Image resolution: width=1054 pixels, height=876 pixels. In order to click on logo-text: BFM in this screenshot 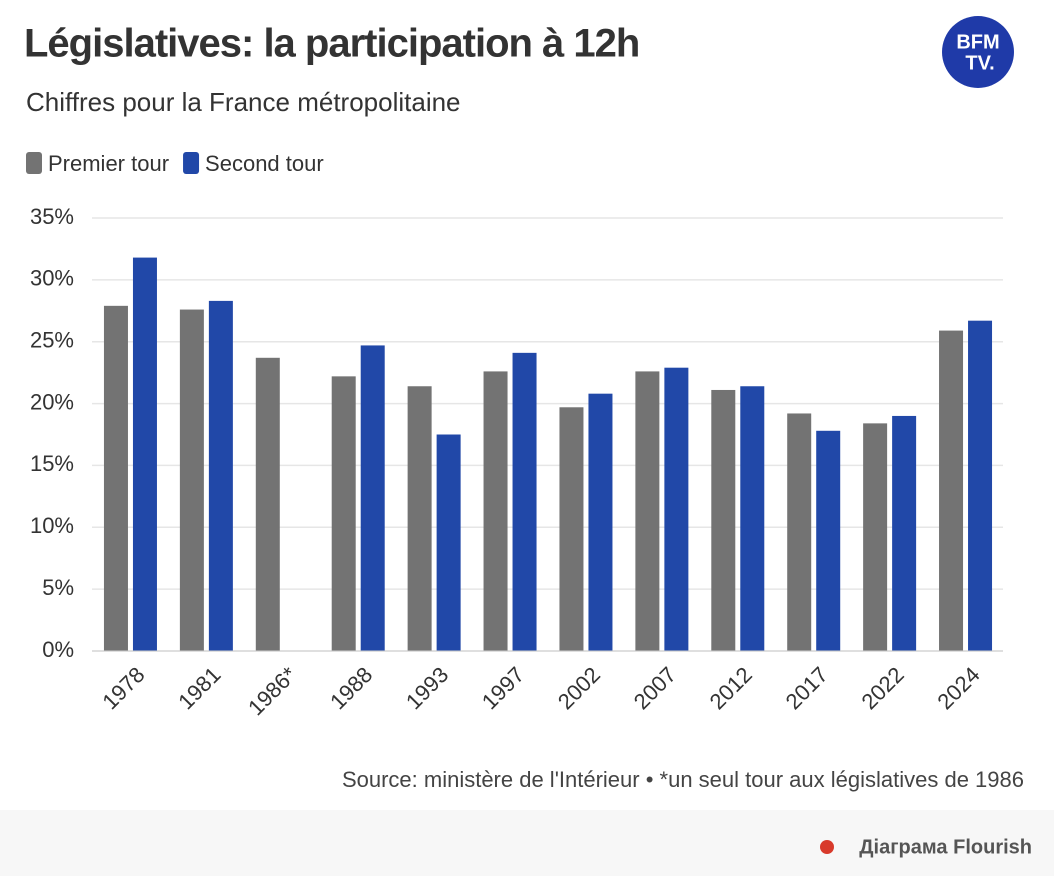, I will do `click(977, 42)`.